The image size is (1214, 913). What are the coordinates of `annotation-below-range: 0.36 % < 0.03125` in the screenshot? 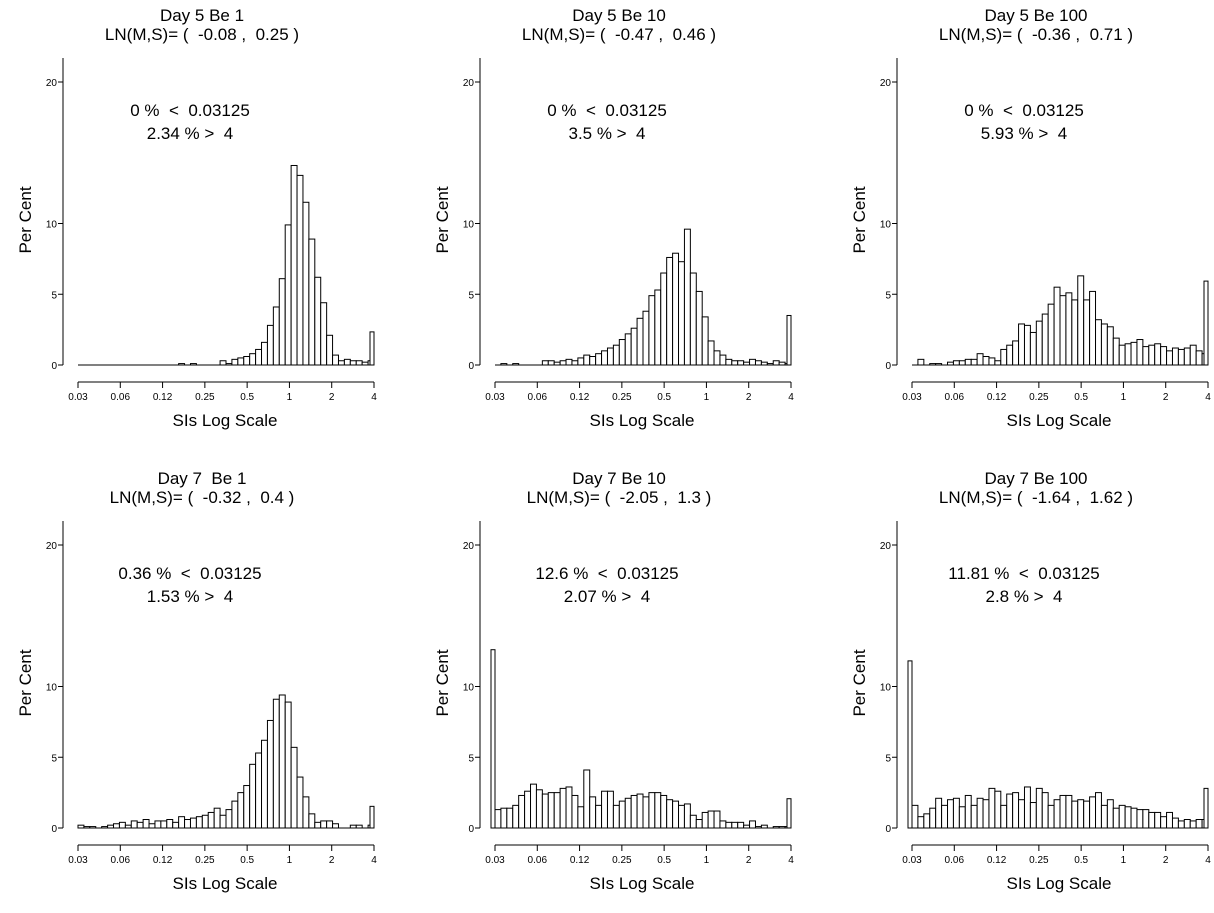 It's located at (190, 573).